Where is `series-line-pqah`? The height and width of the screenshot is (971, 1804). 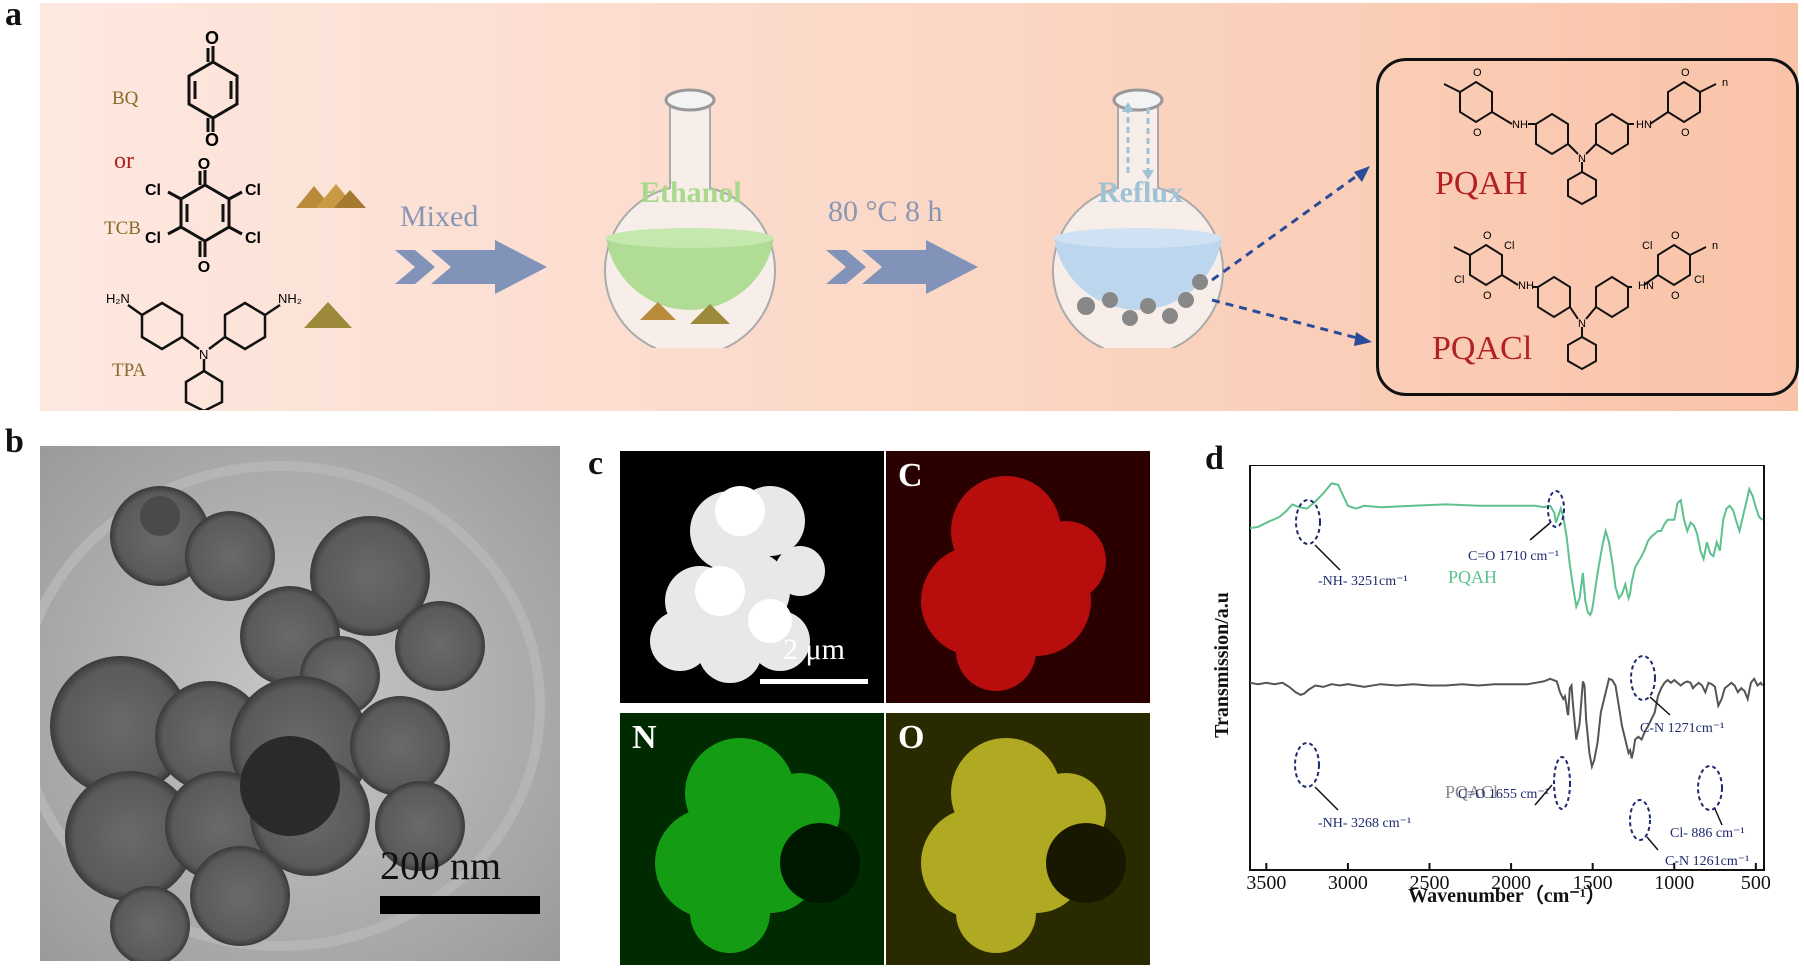 series-line-pqah is located at coordinates (1506, 549).